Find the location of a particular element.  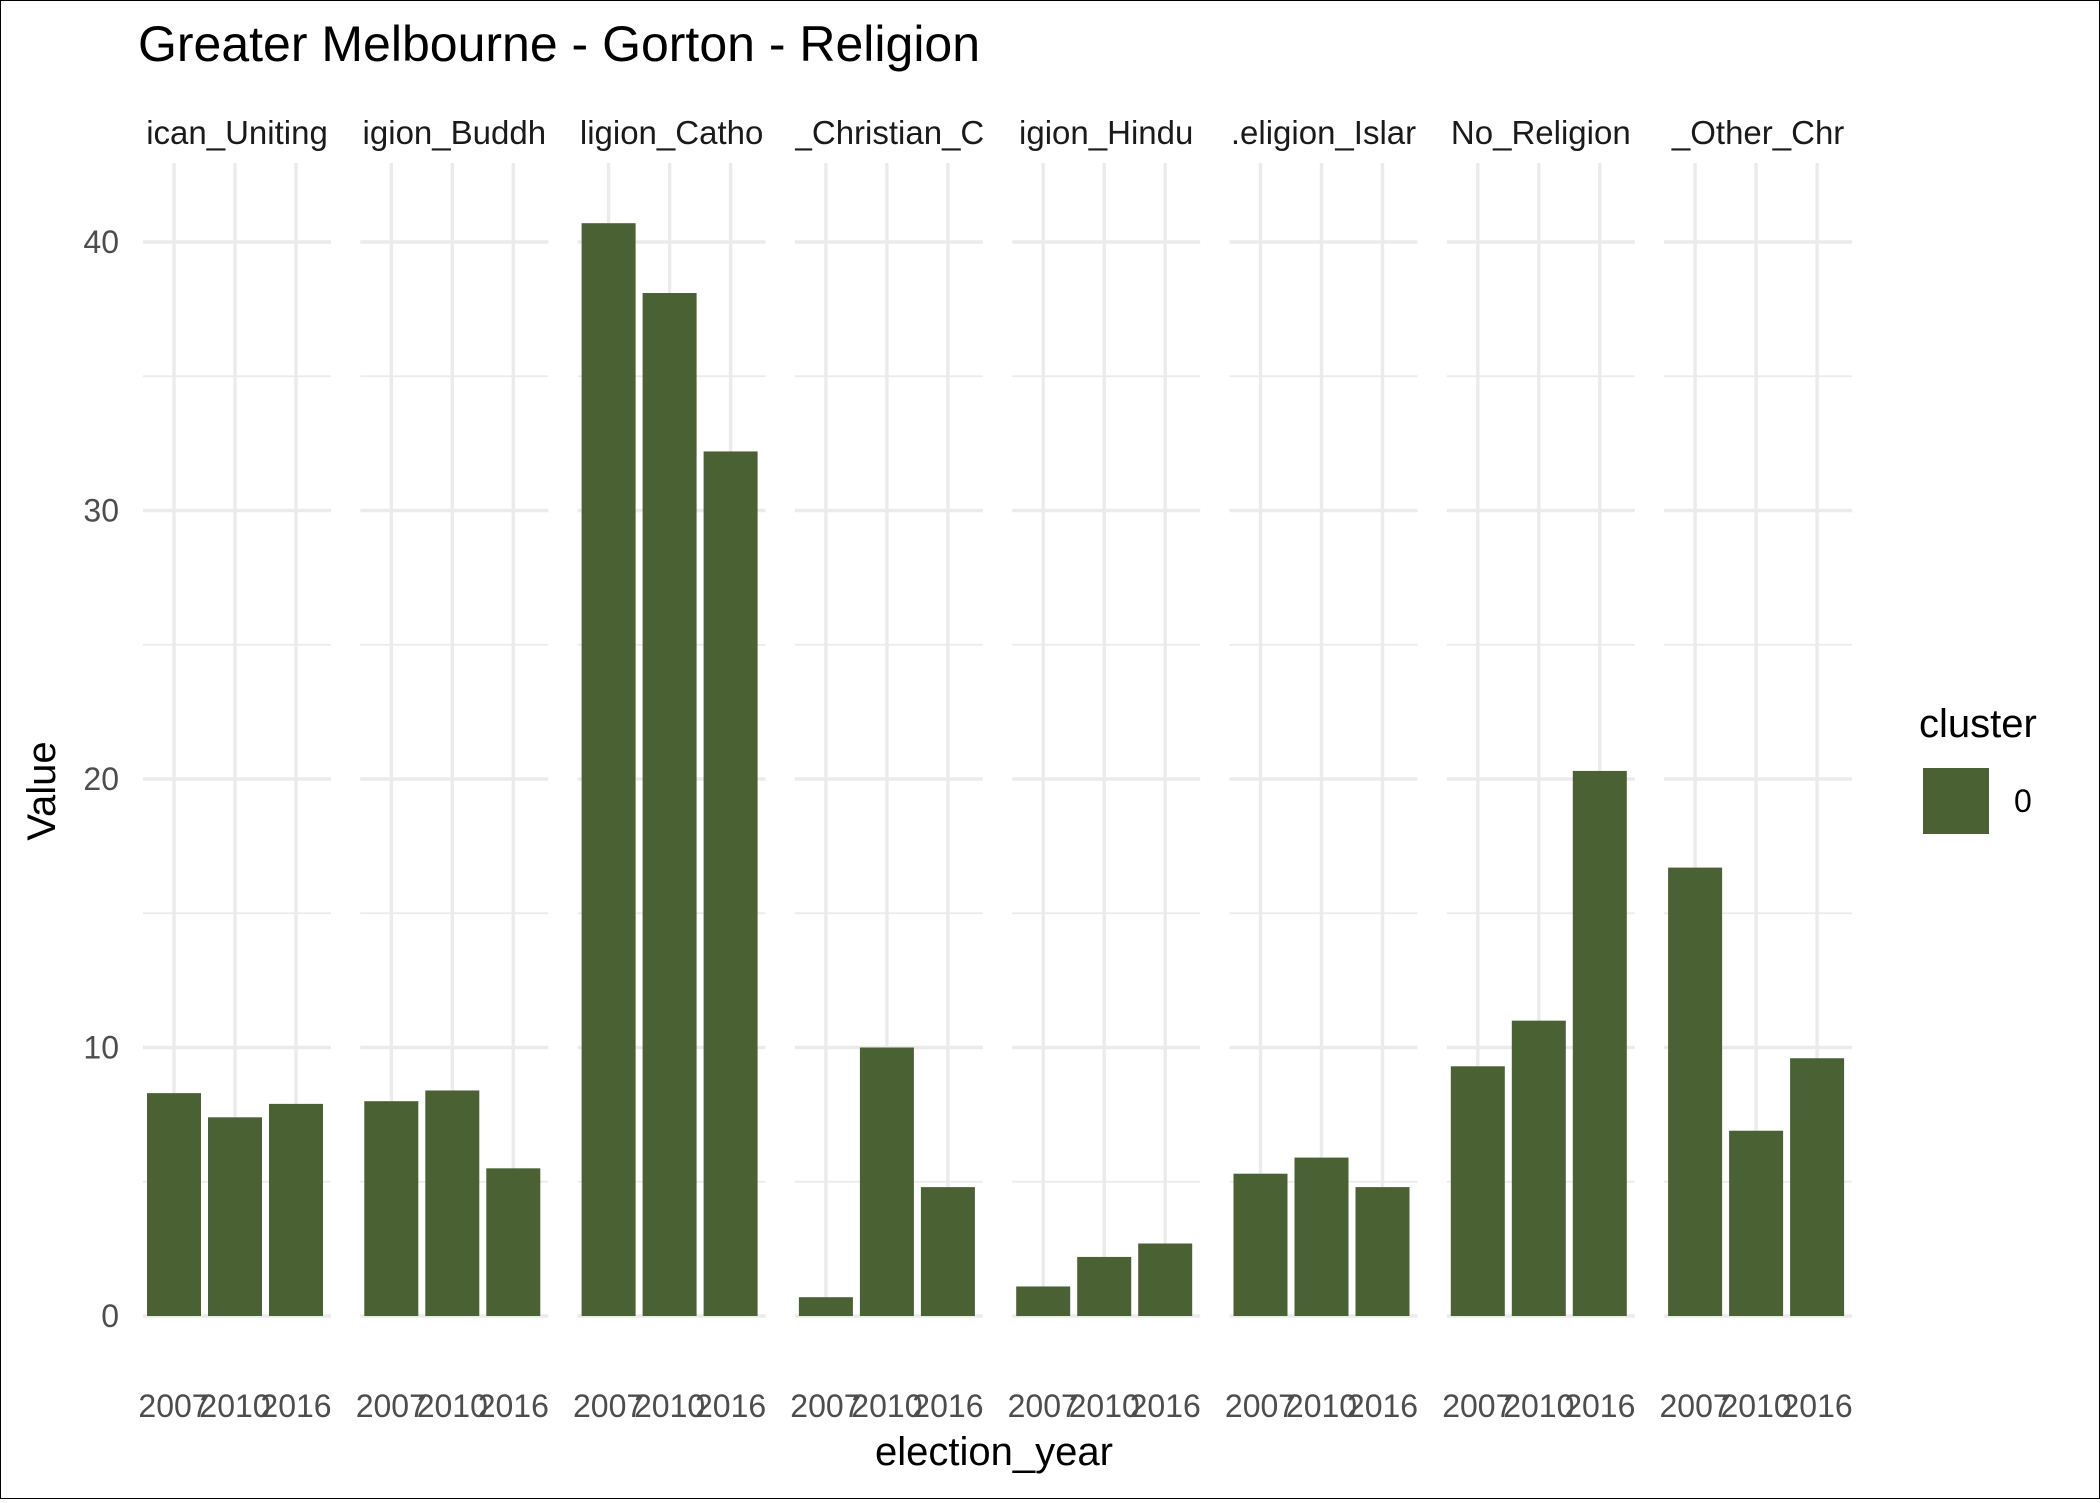

facet-strip-label: ican_Uniting is located at coordinates (237, 132).